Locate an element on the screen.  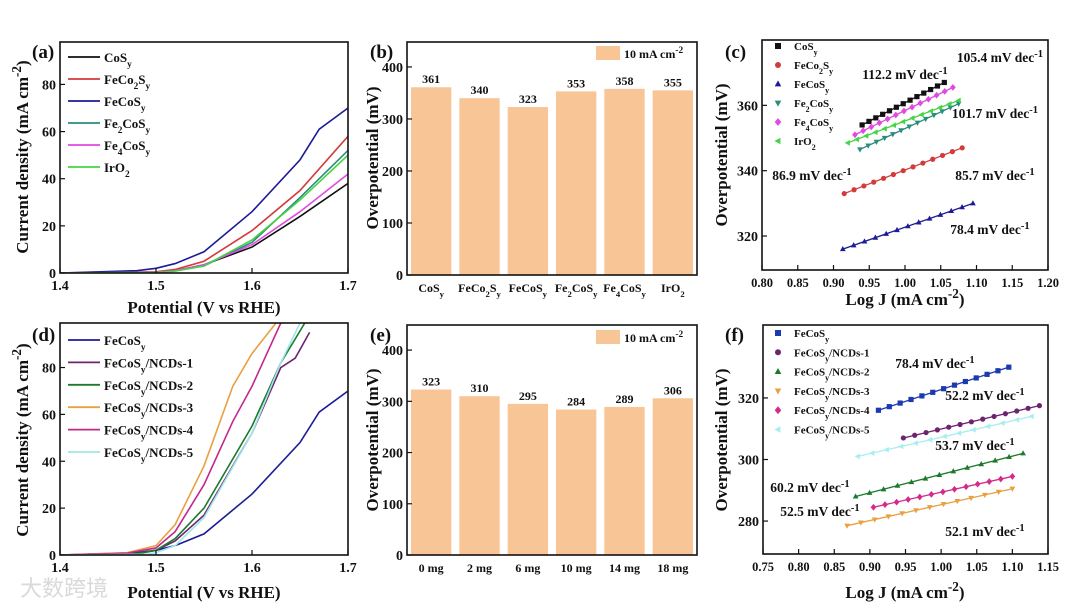
bar-value-label: 289 is located at coordinates (625, 399).